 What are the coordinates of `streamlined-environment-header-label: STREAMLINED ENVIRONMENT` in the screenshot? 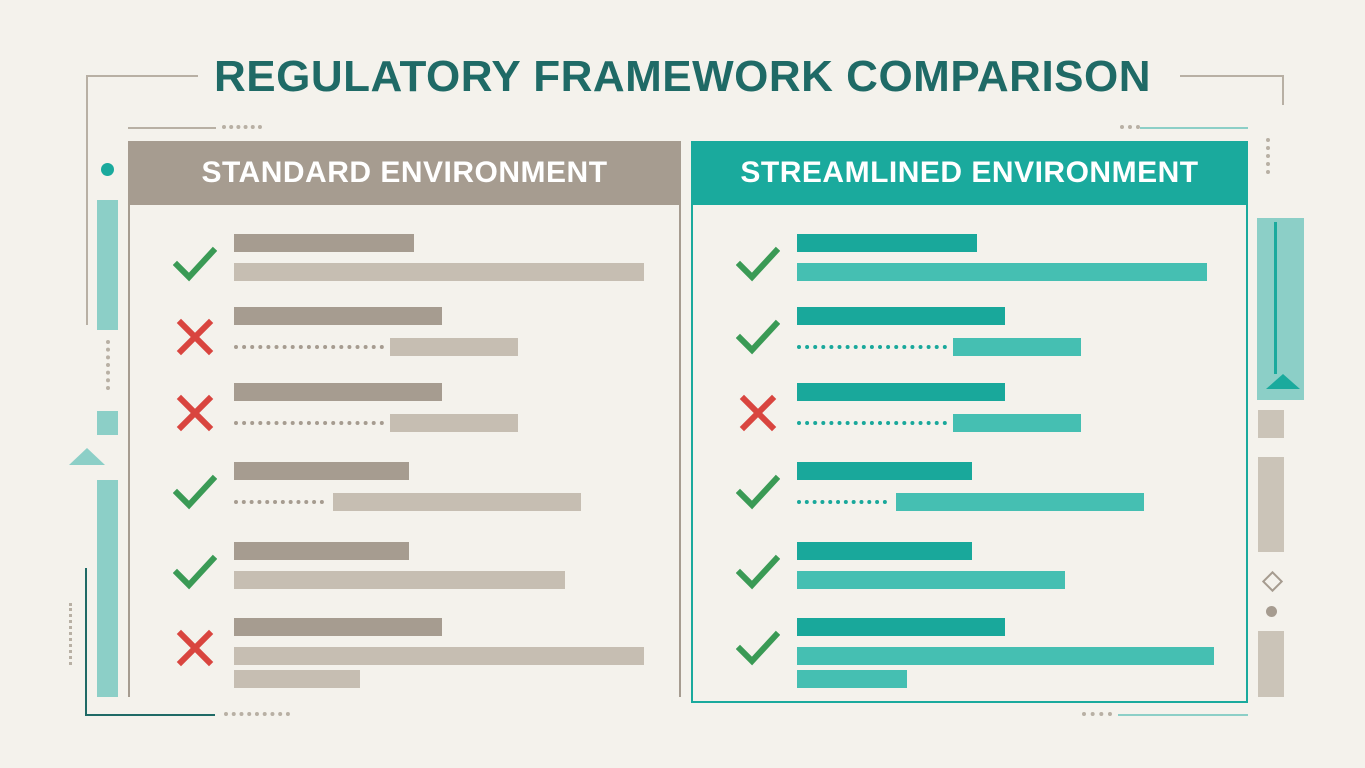 It's located at (969, 172).